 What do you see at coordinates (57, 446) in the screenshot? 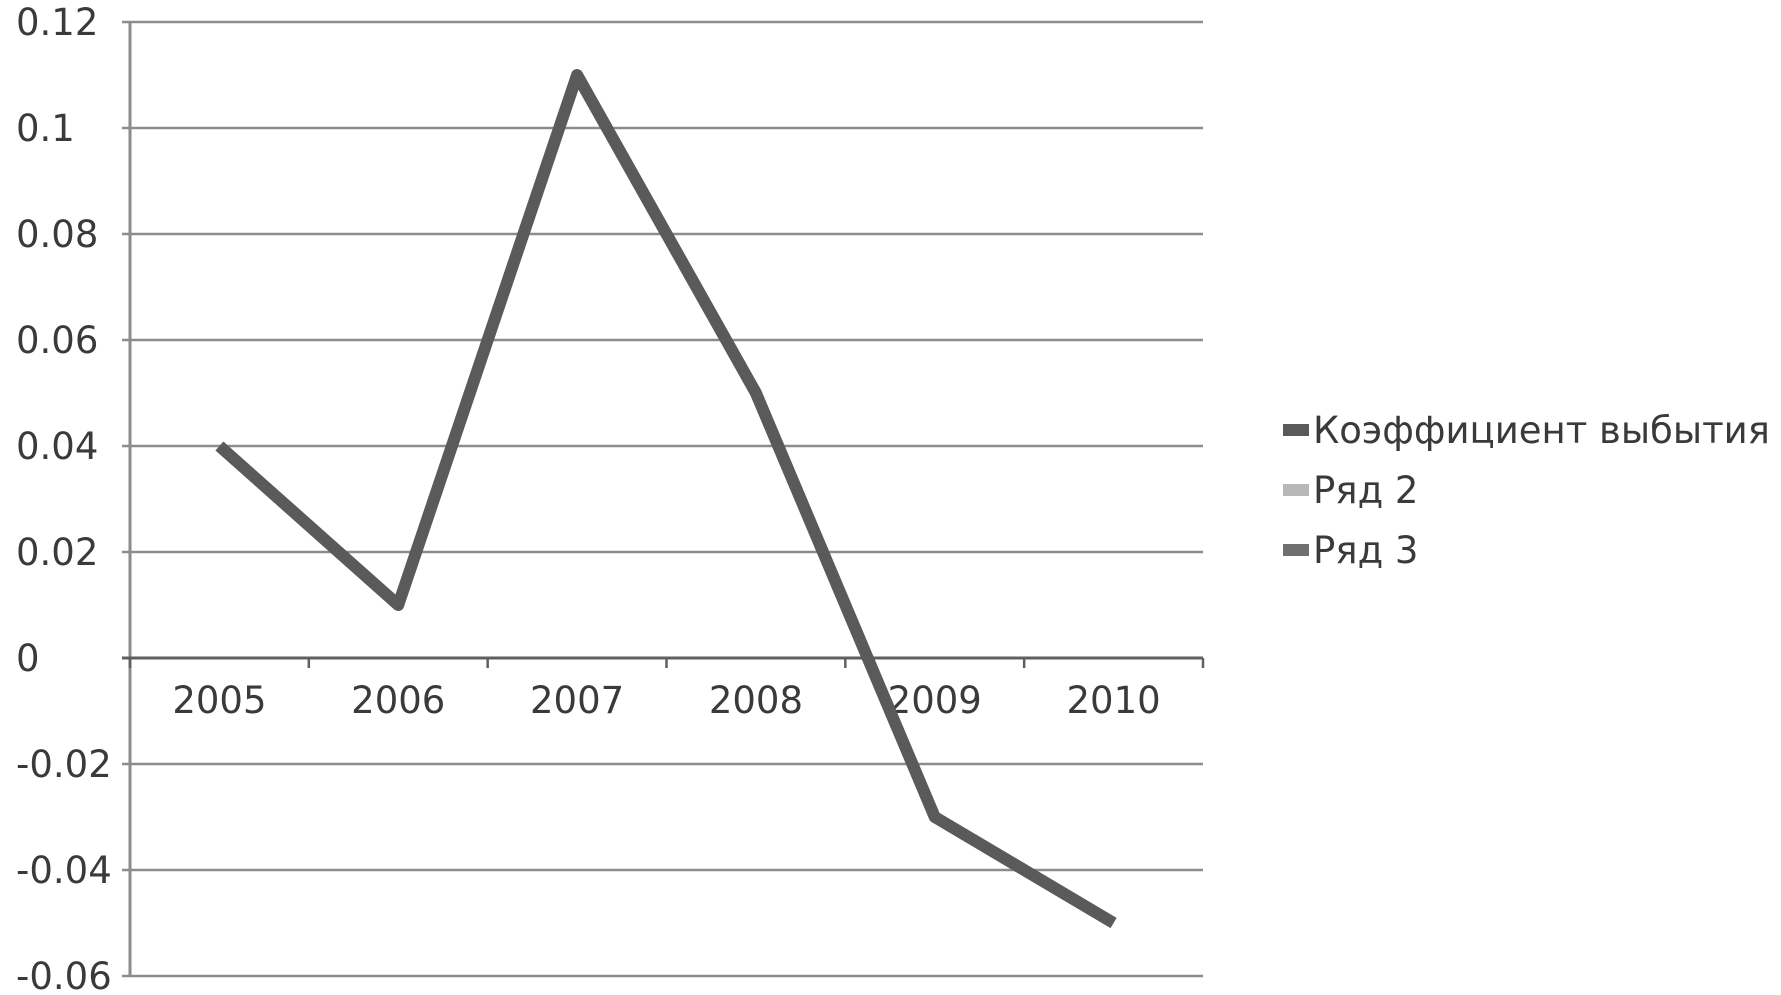
I see `y-tick-label: 0.04` at bounding box center [57, 446].